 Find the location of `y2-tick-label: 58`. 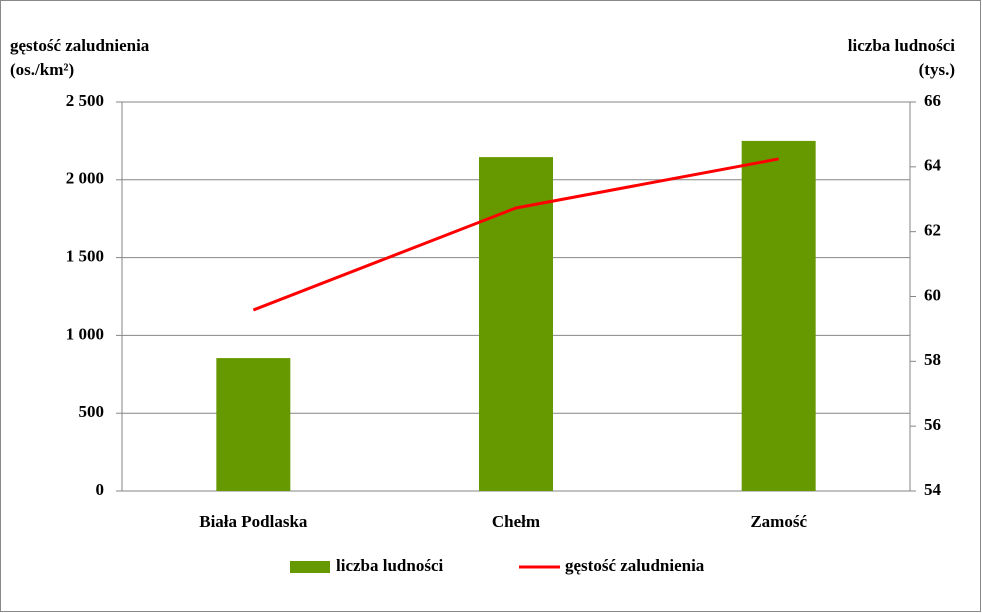

y2-tick-label: 58 is located at coordinates (932, 359).